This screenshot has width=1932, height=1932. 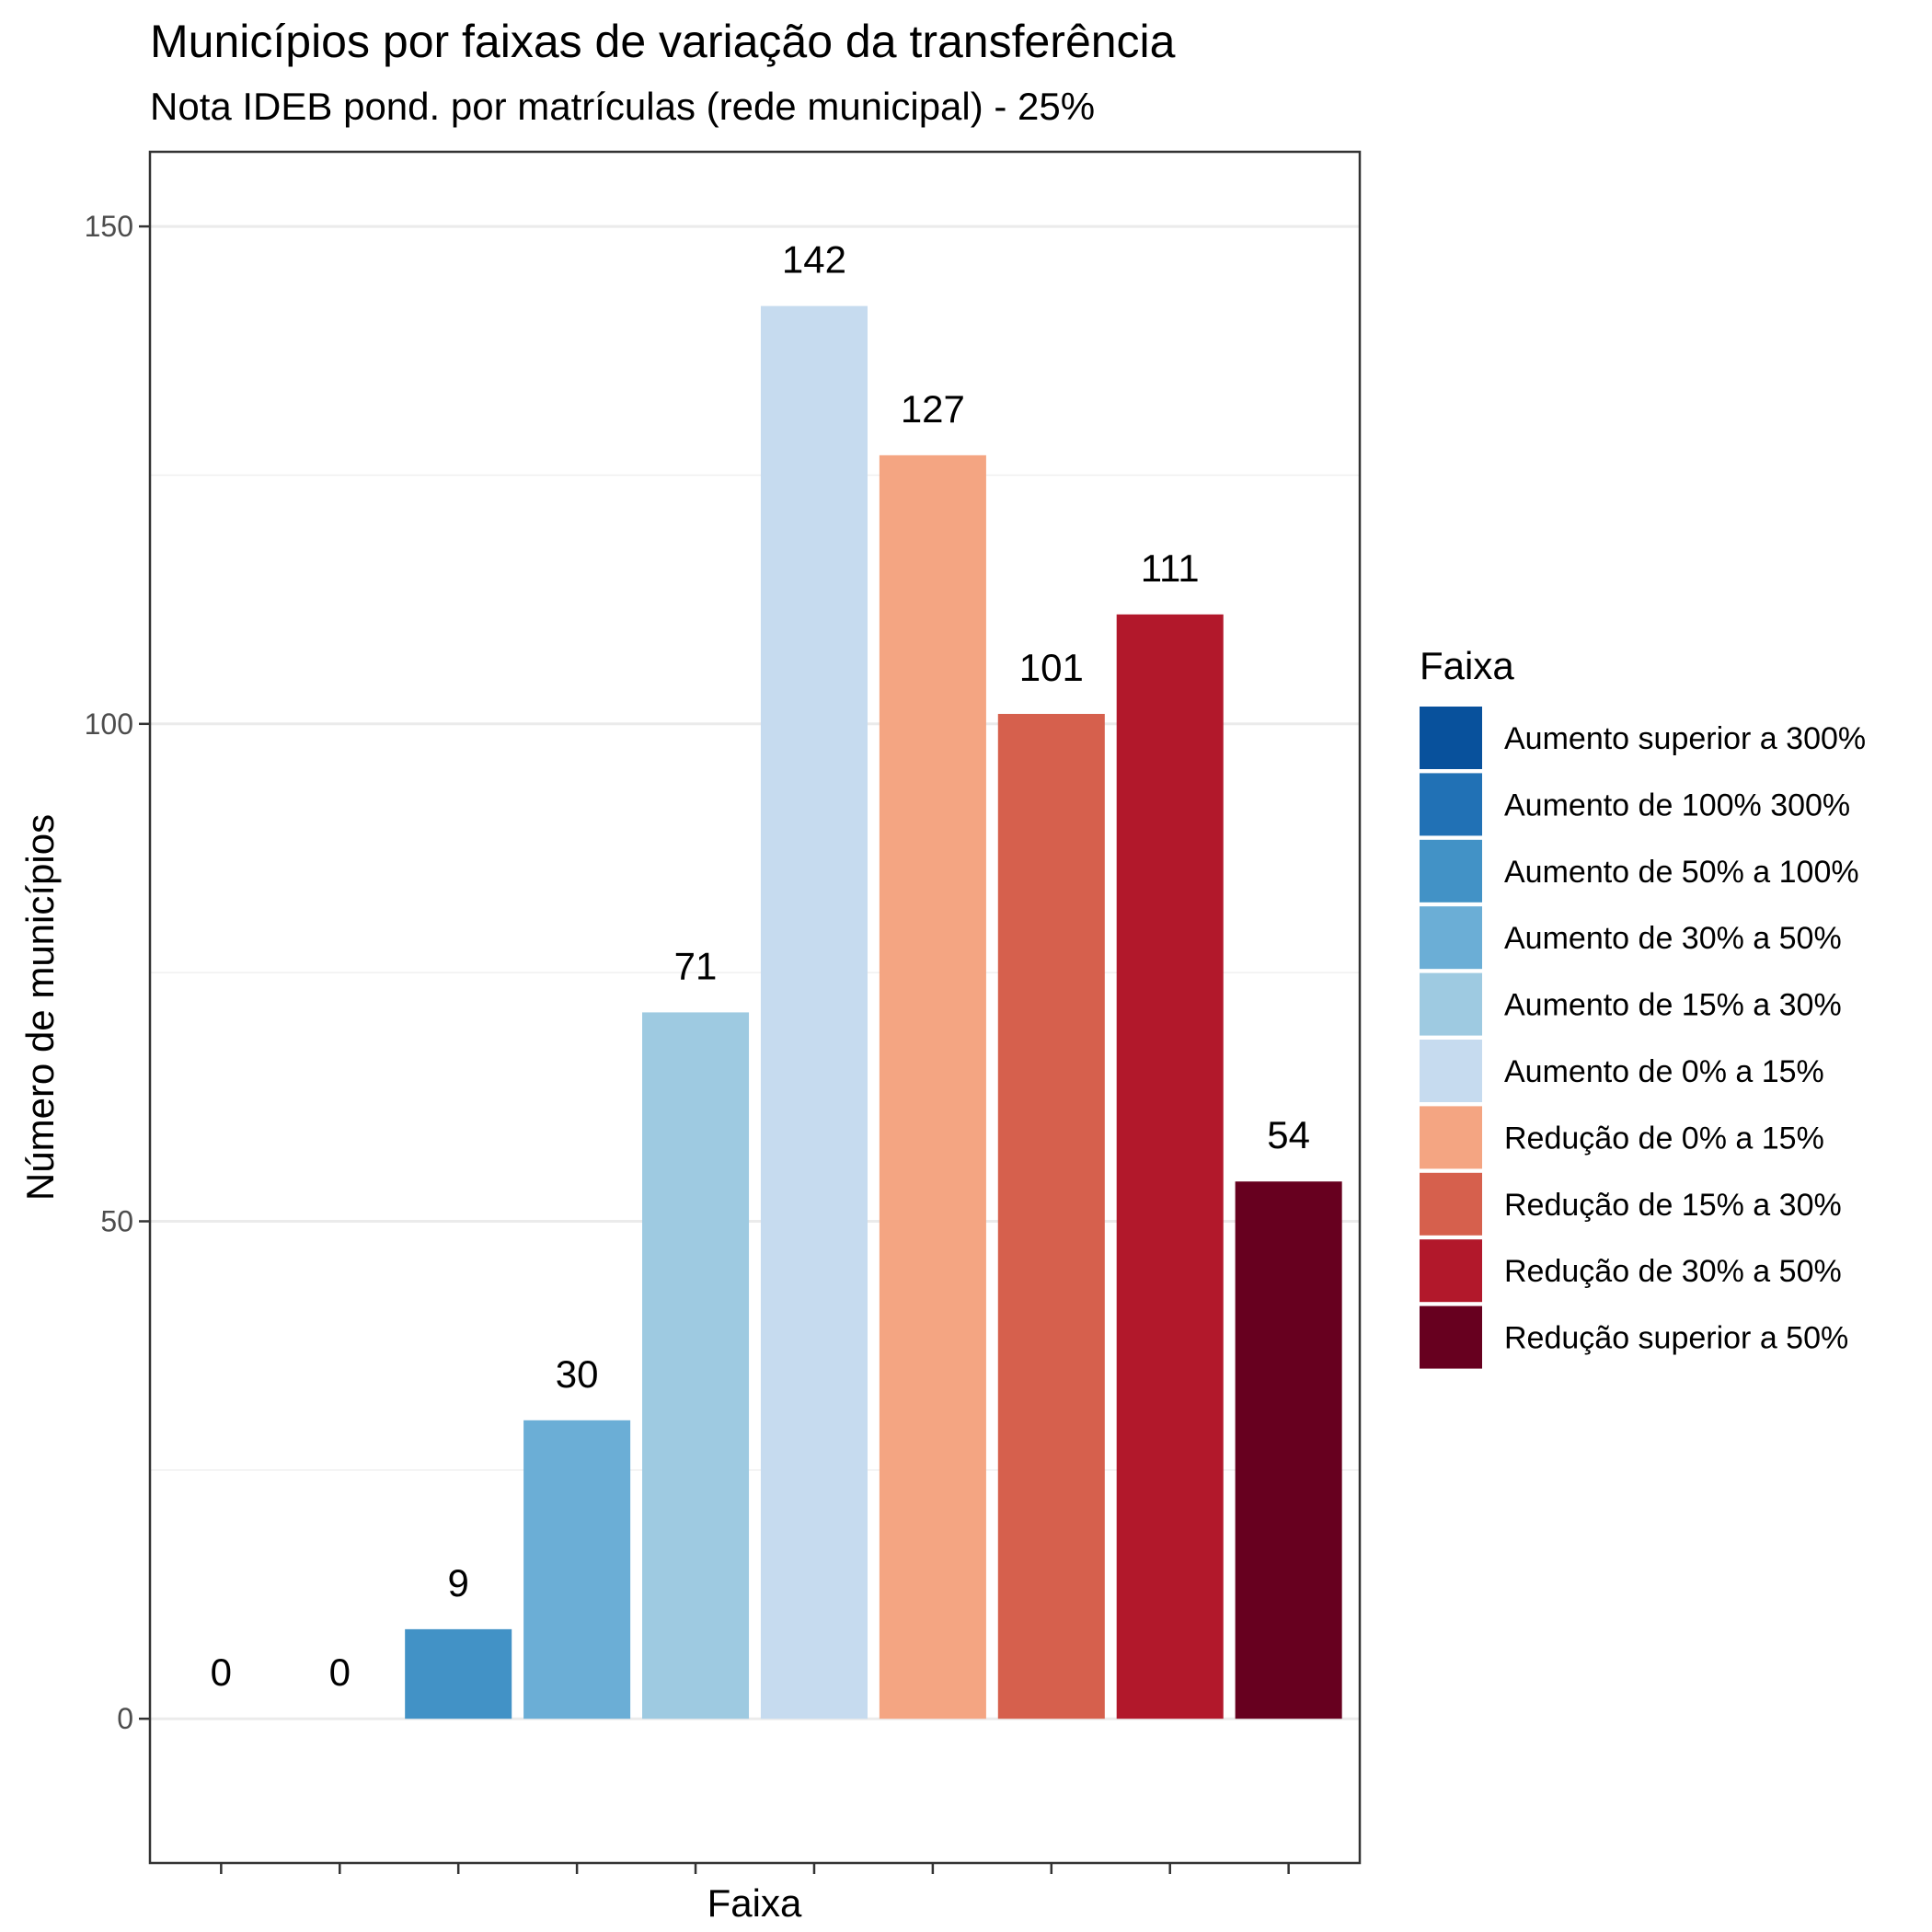 What do you see at coordinates (1664, 1071) in the screenshot?
I see `legend-label: Aumento de 0% a 15%` at bounding box center [1664, 1071].